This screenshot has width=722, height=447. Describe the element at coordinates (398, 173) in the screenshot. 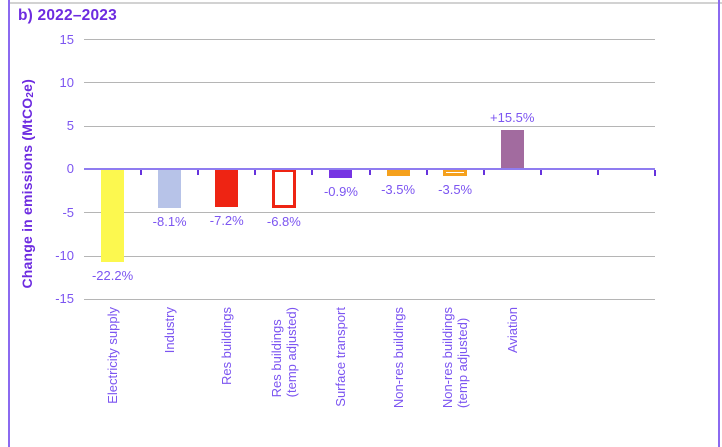

I see `bar-non-res-buildings` at that location.